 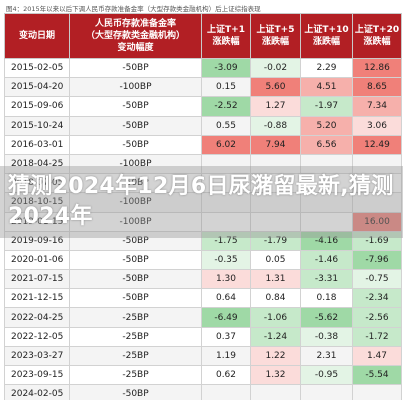 What do you see at coordinates (326, 125) in the screenshot?
I see `cell-t10: 5.20` at bounding box center [326, 125].